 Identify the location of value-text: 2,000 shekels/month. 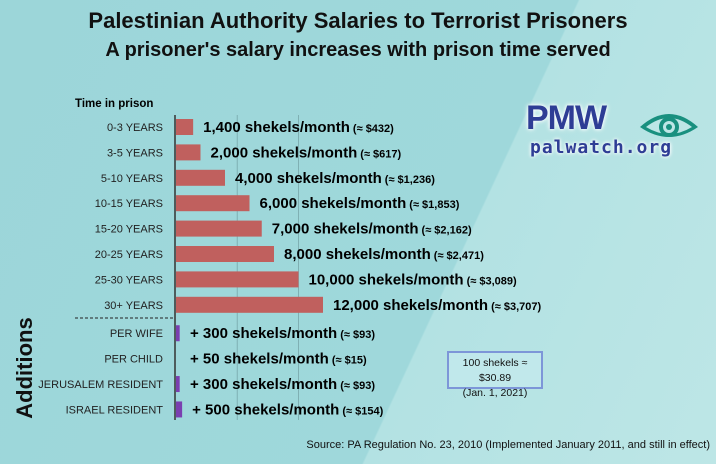
(284, 152).